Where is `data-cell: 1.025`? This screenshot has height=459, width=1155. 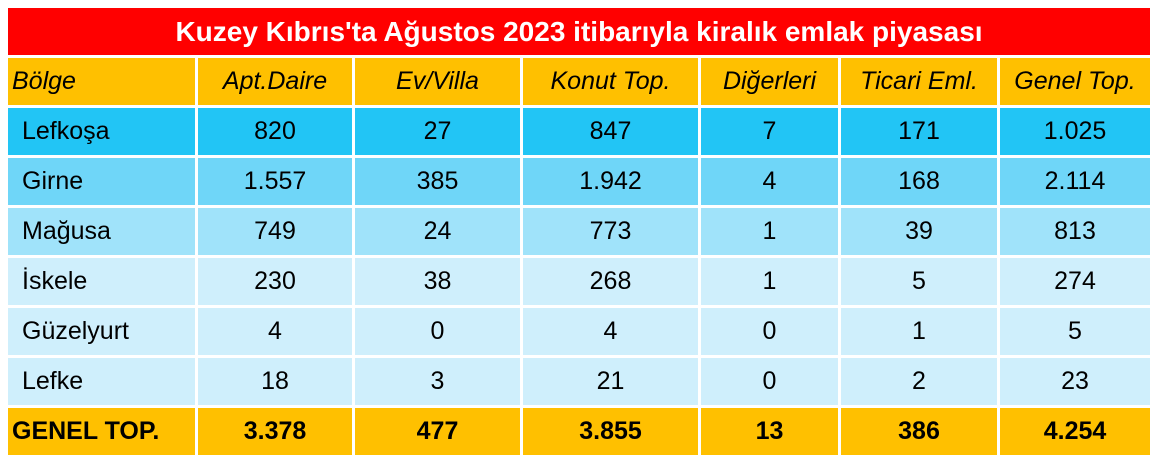 data-cell: 1.025 is located at coordinates (1075, 131).